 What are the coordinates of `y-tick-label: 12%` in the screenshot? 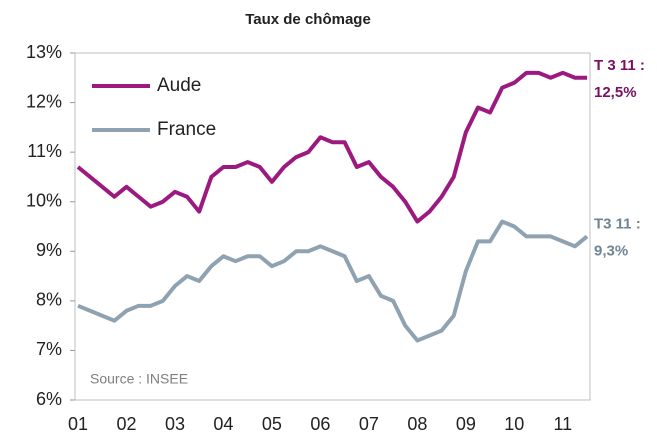 It's located at (44, 101).